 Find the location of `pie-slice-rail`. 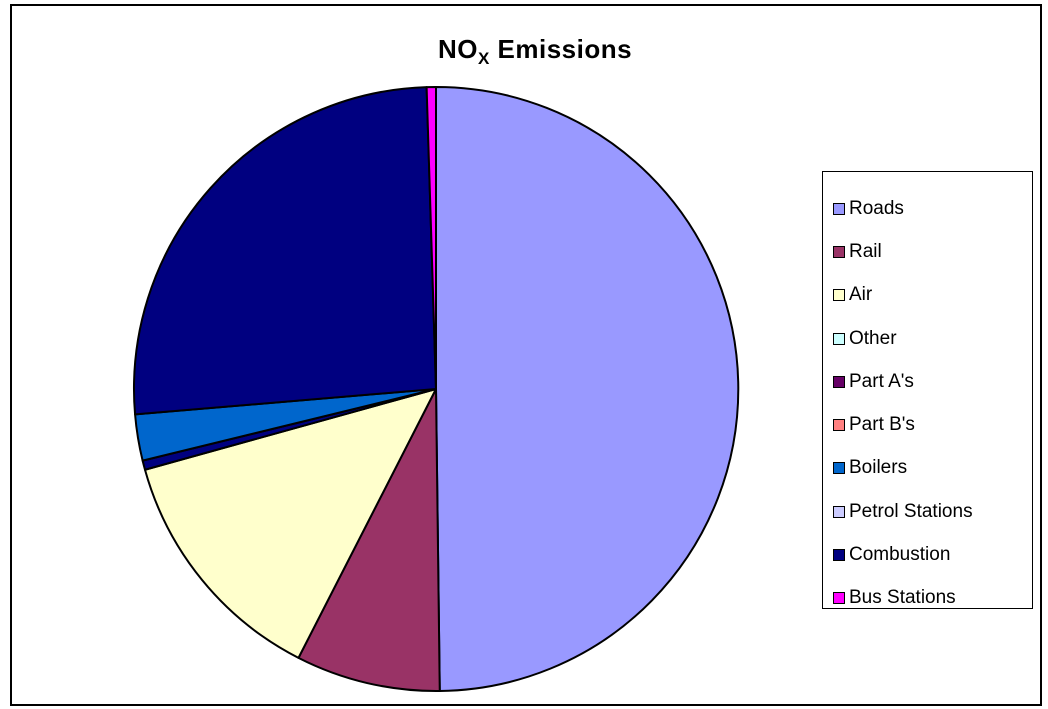

pie-slice-rail is located at coordinates (369, 540).